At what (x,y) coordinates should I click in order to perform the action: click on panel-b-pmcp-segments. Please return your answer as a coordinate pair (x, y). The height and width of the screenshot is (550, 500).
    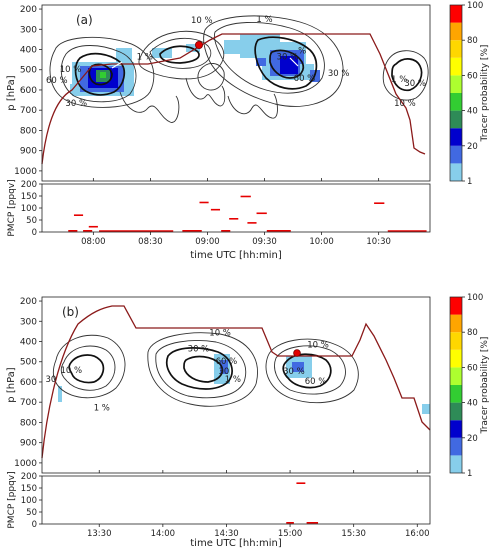
    Looking at the image, I should click on (302, 503).